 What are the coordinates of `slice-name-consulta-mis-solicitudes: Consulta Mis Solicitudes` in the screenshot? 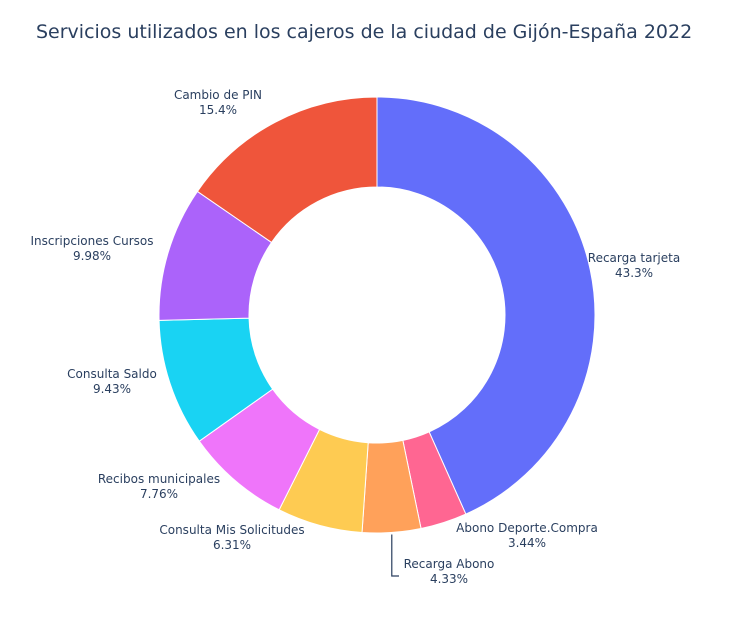 It's located at (231, 530).